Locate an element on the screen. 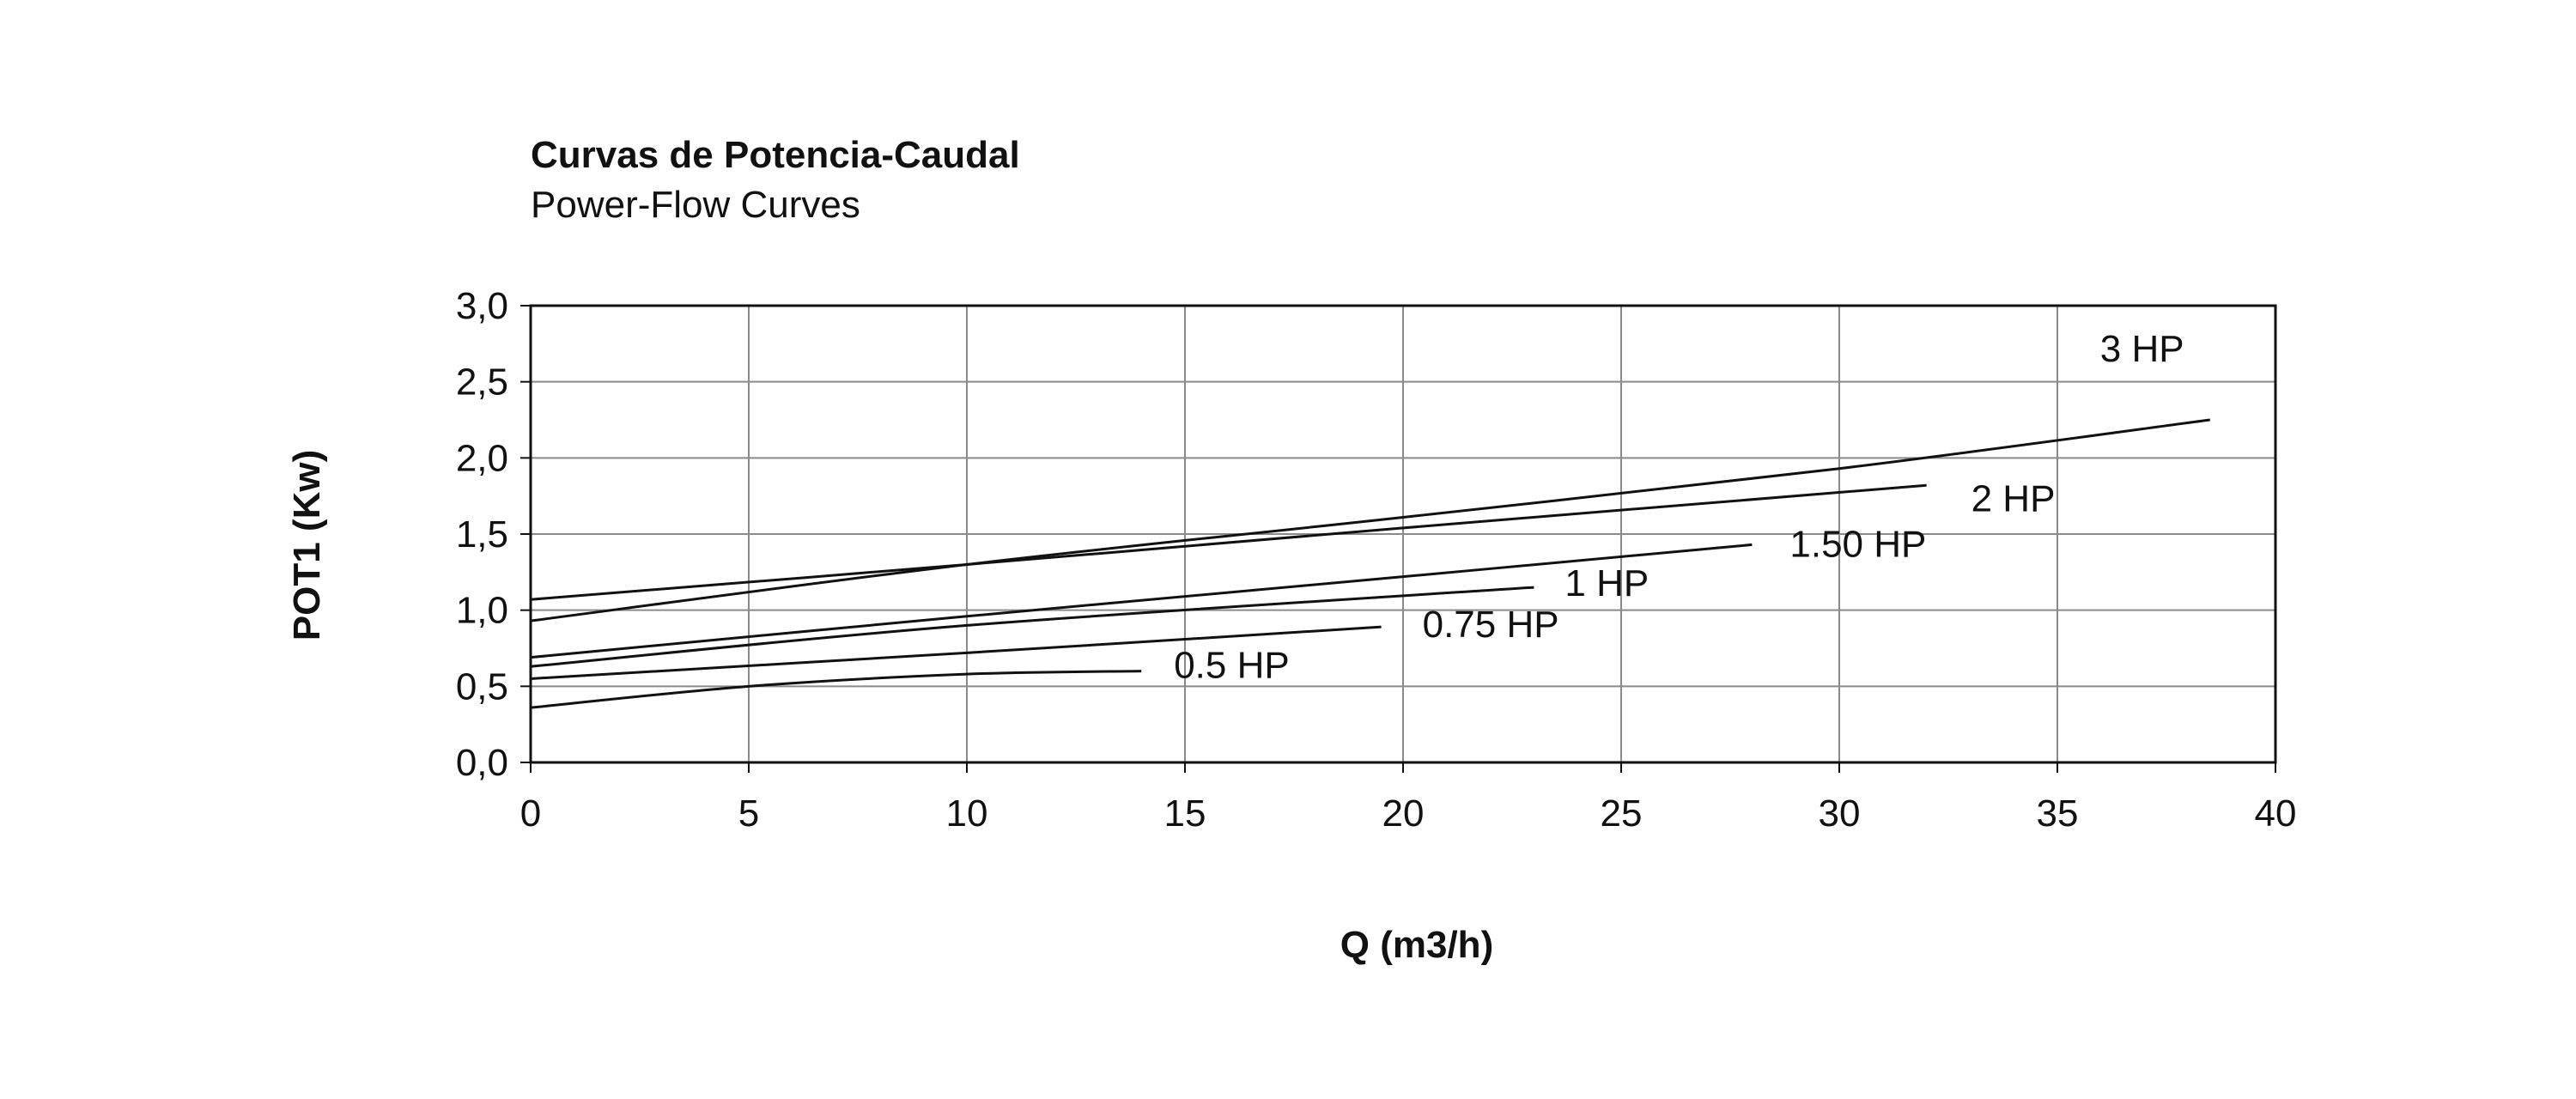  y-axis-title: POT1 (Kw) is located at coordinates (307, 545).